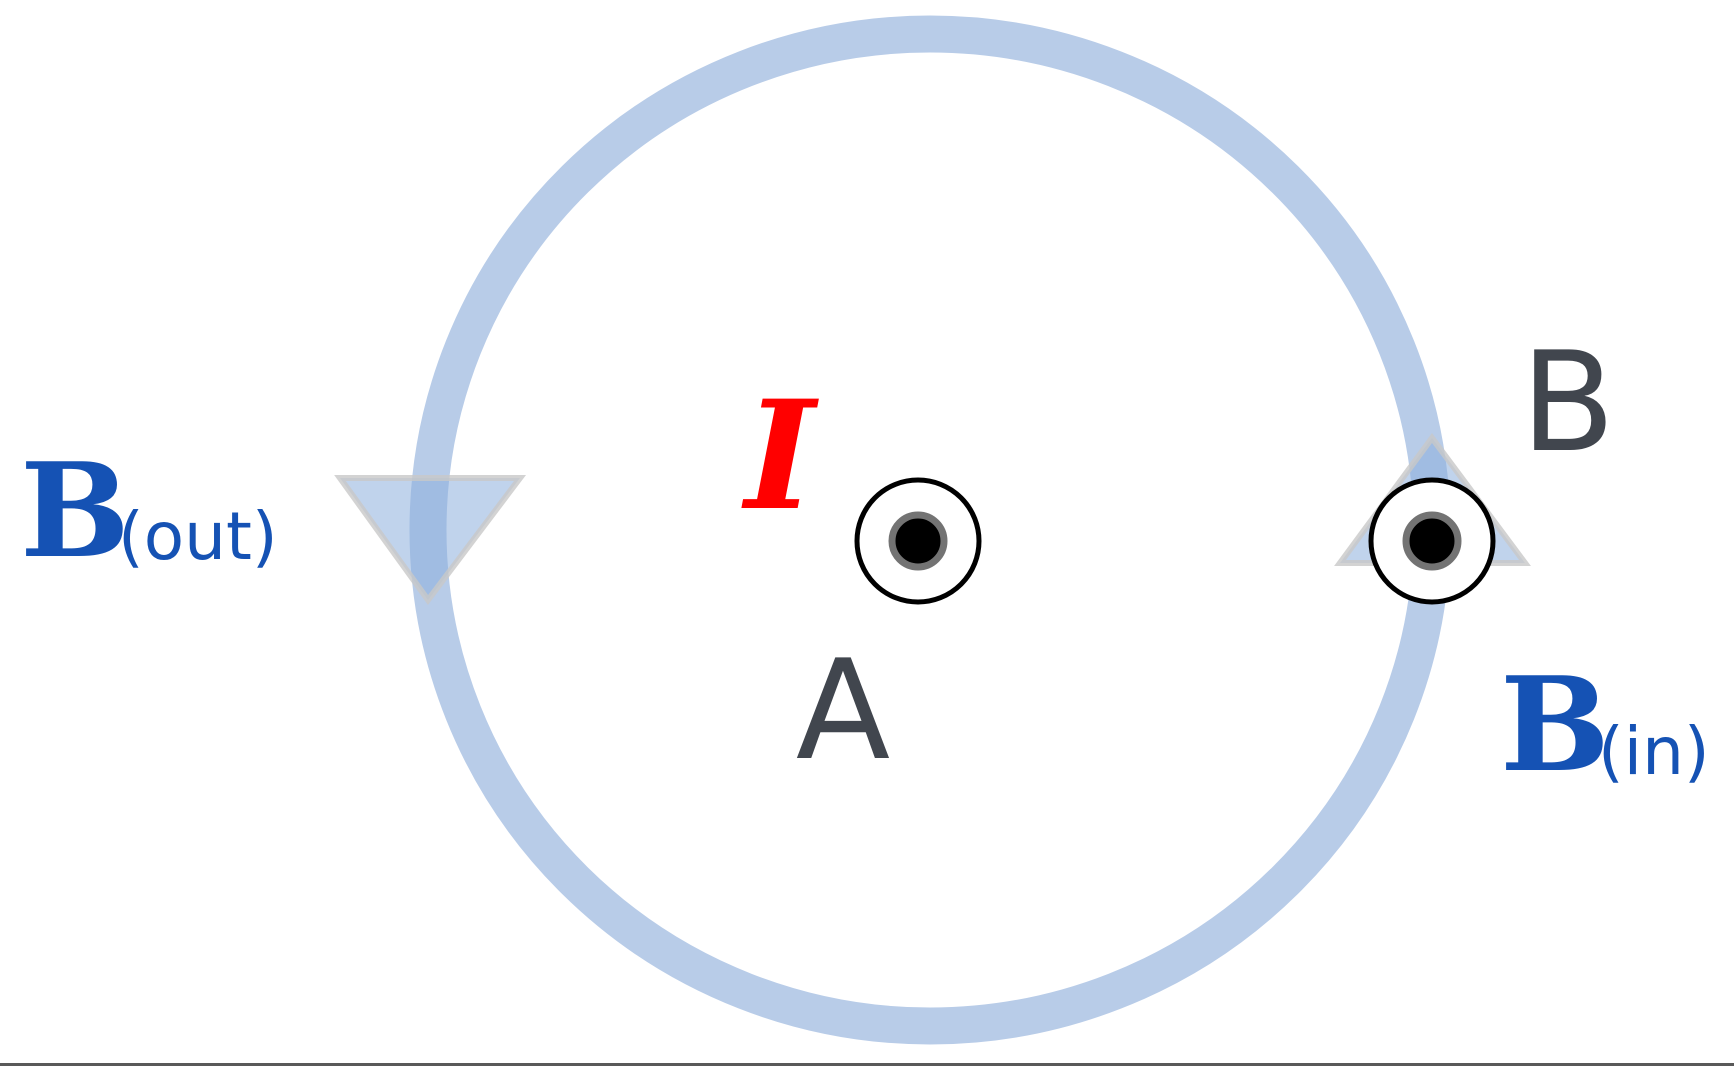  What do you see at coordinates (198, 536) in the screenshot?
I see `field-out-subscript: (out)` at bounding box center [198, 536].